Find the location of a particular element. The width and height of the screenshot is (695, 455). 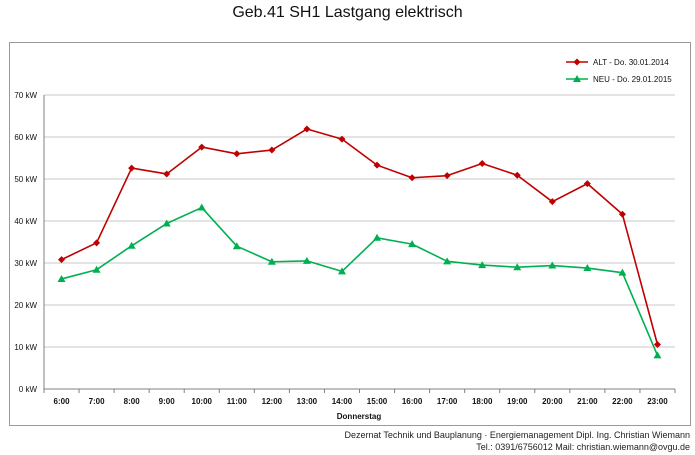

x-tick-label: 15:00 is located at coordinates (377, 401).